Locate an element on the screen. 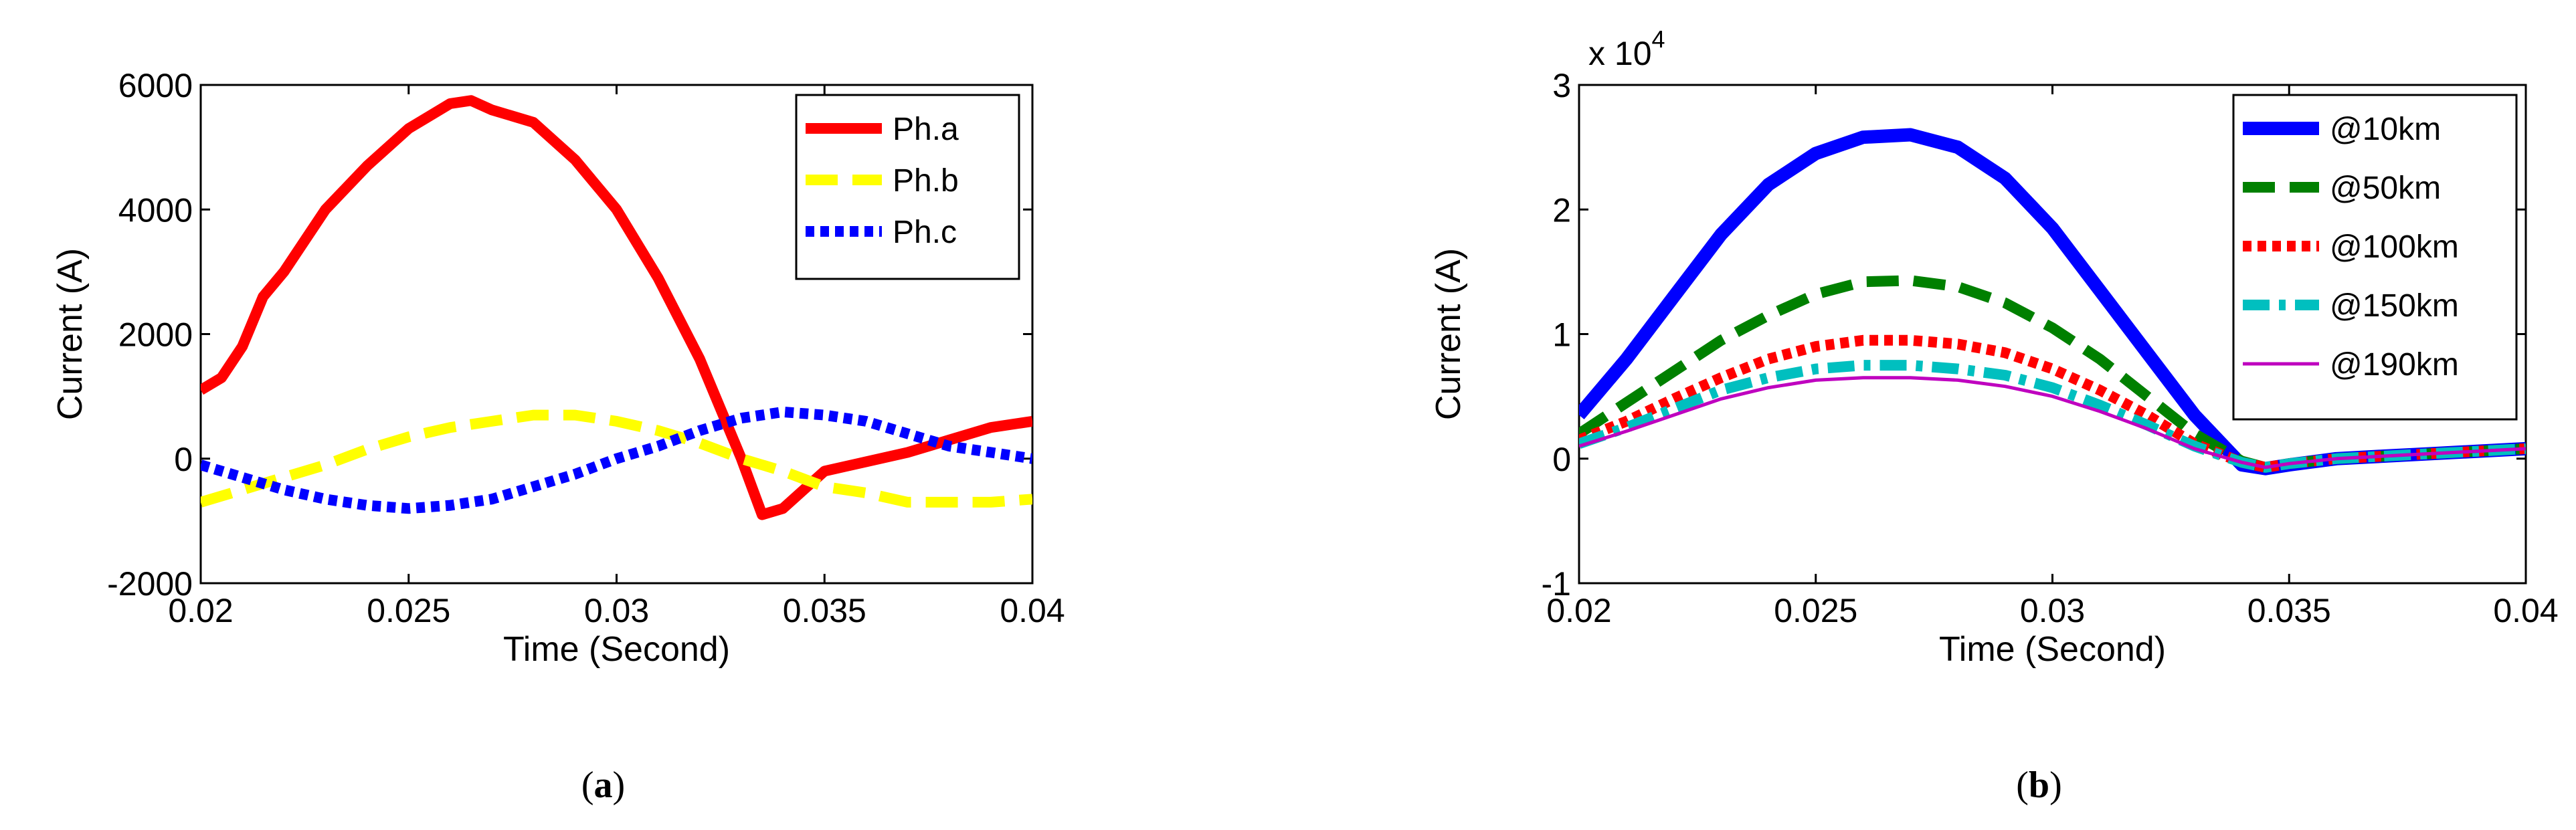 This screenshot has width=2576, height=830. series-line-phc is located at coordinates (616, 460).